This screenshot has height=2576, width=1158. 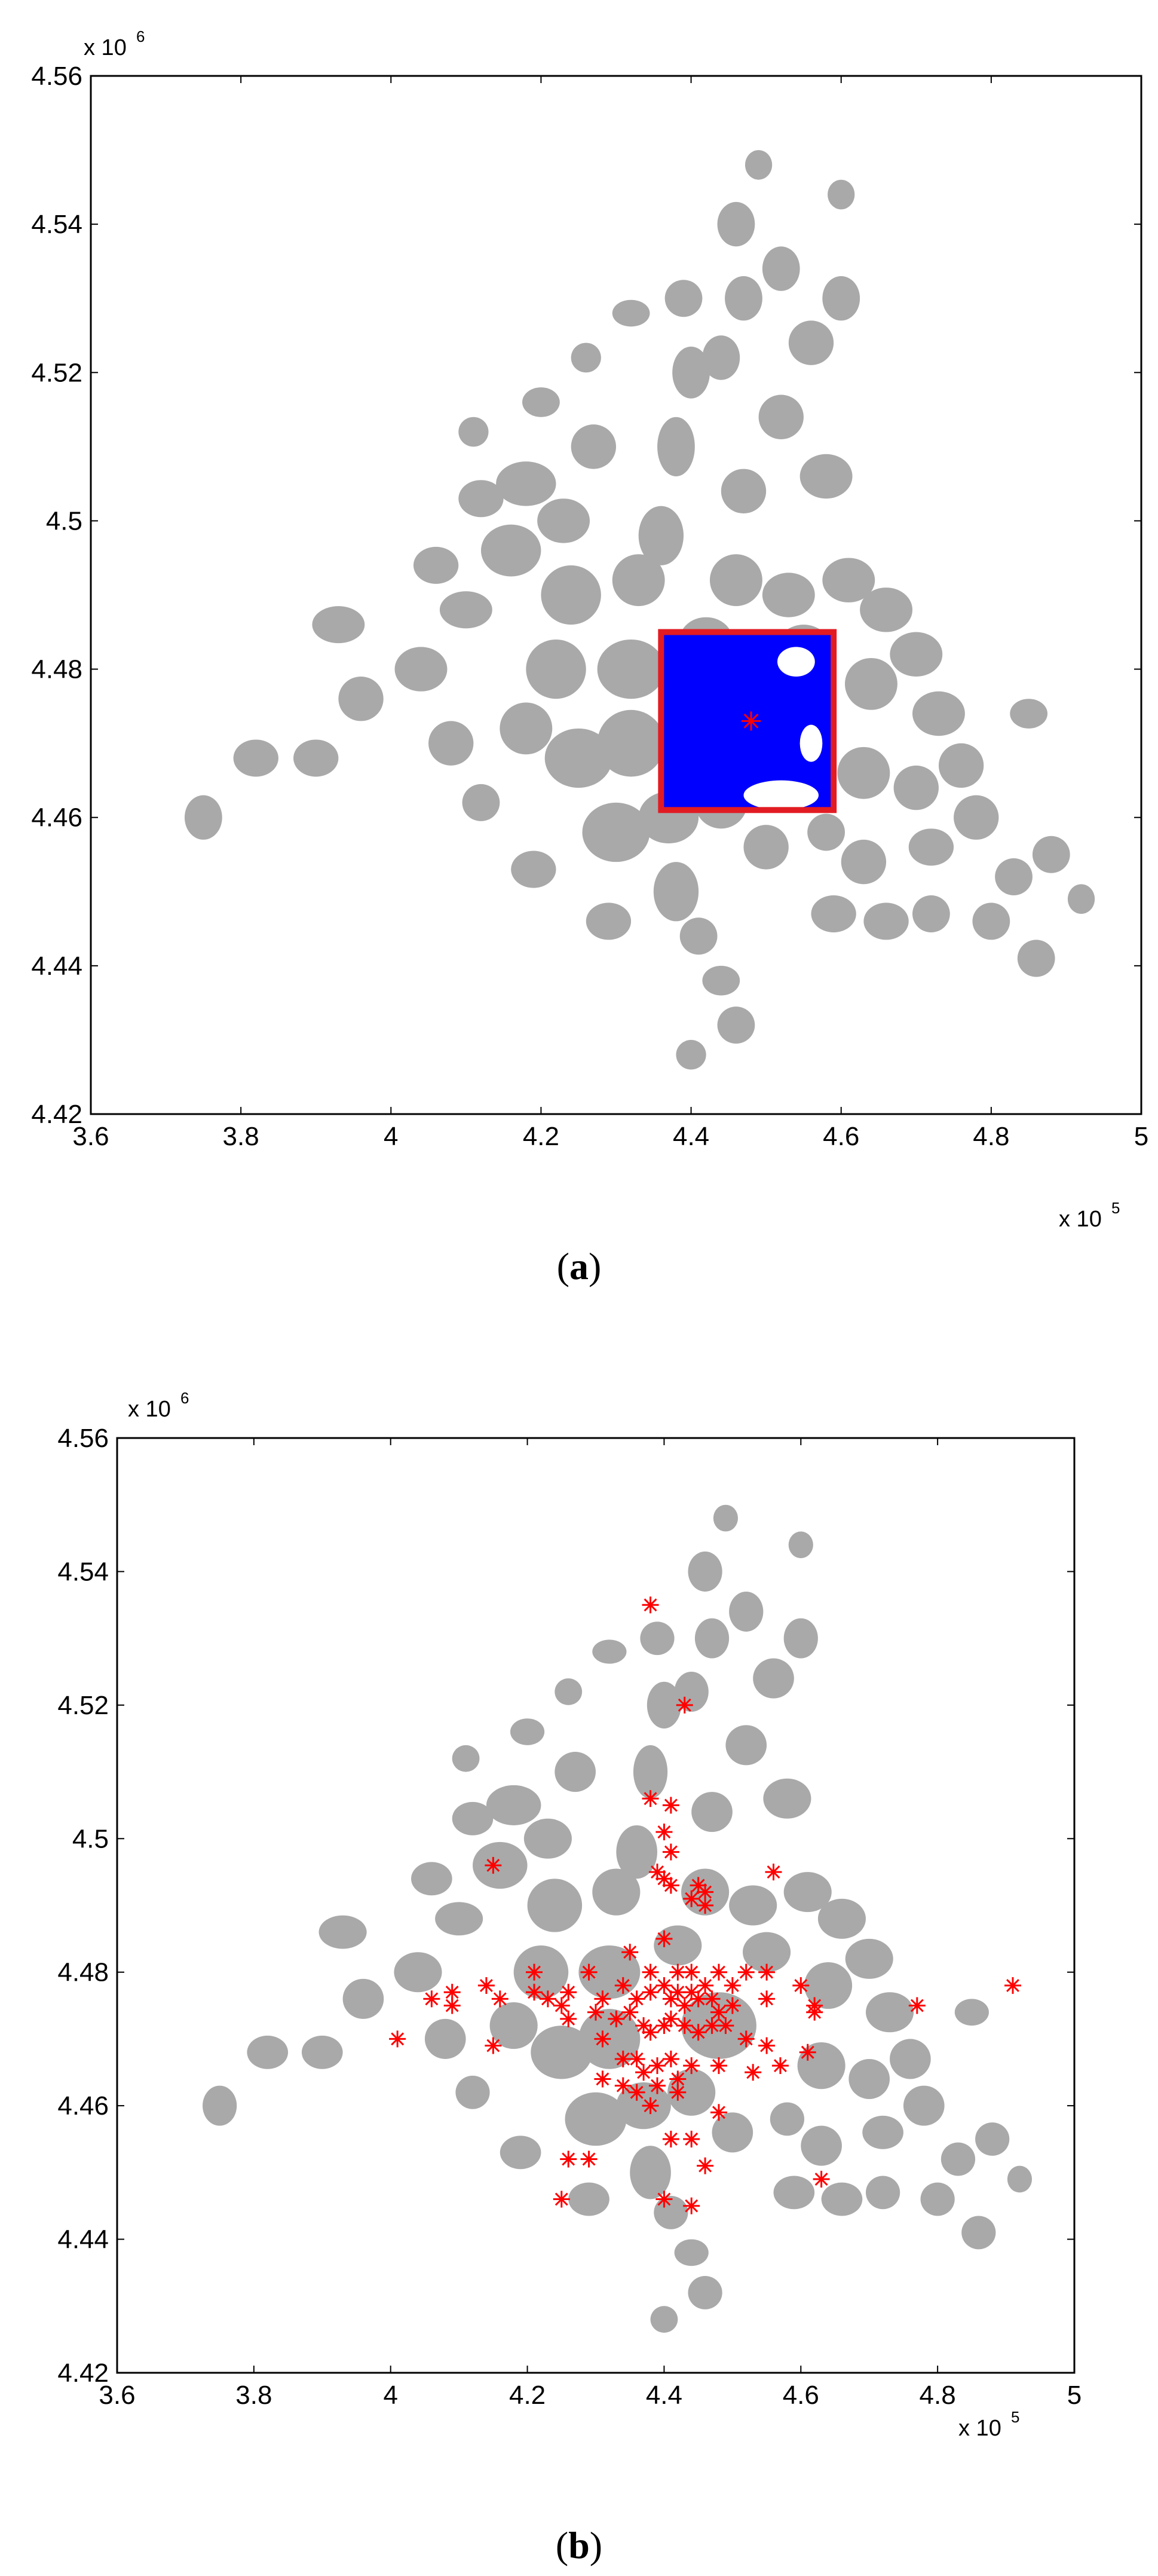 What do you see at coordinates (579, 1266) in the screenshot?
I see `panel-caption: (a)` at bounding box center [579, 1266].